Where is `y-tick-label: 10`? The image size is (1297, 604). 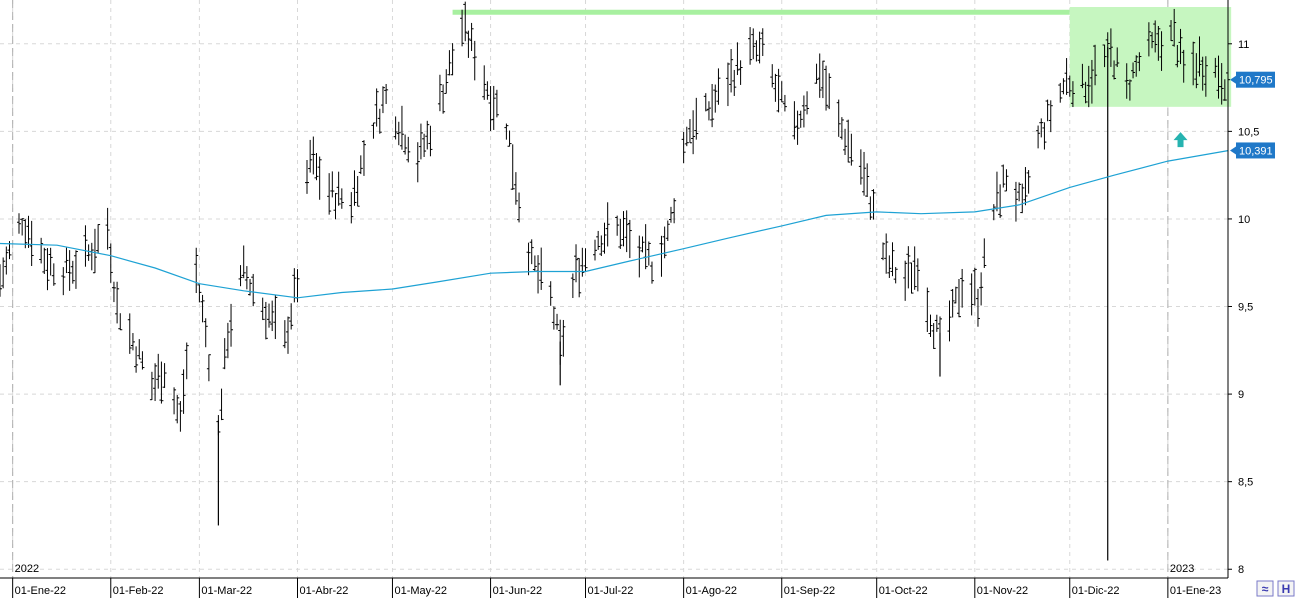 y-tick-label: 10 is located at coordinates (1244, 220).